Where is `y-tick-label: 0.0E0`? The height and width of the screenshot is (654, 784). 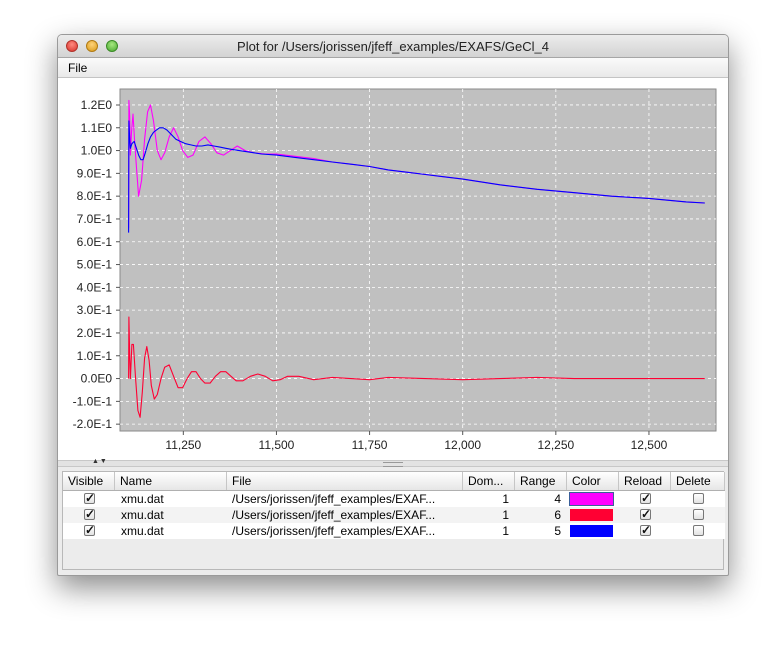
y-tick-label: 0.0E0 is located at coordinates (97, 379).